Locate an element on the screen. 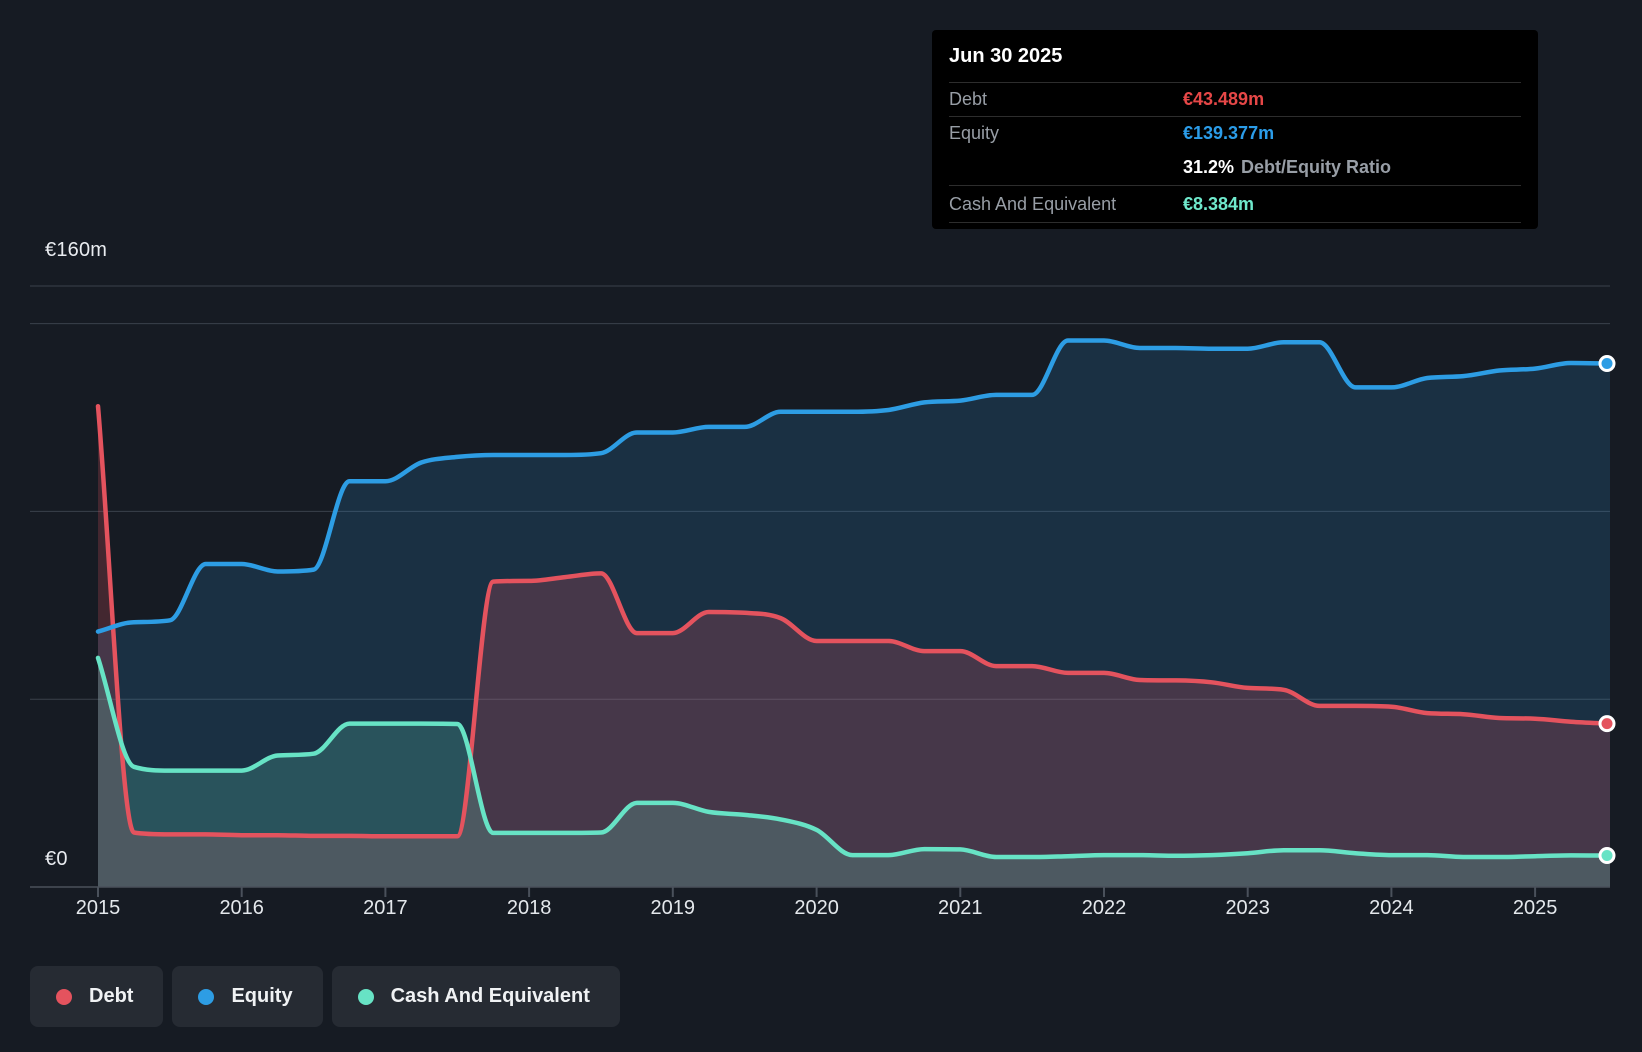 The image size is (1642, 1052). equity-legend-dot-icon is located at coordinates (206, 996).